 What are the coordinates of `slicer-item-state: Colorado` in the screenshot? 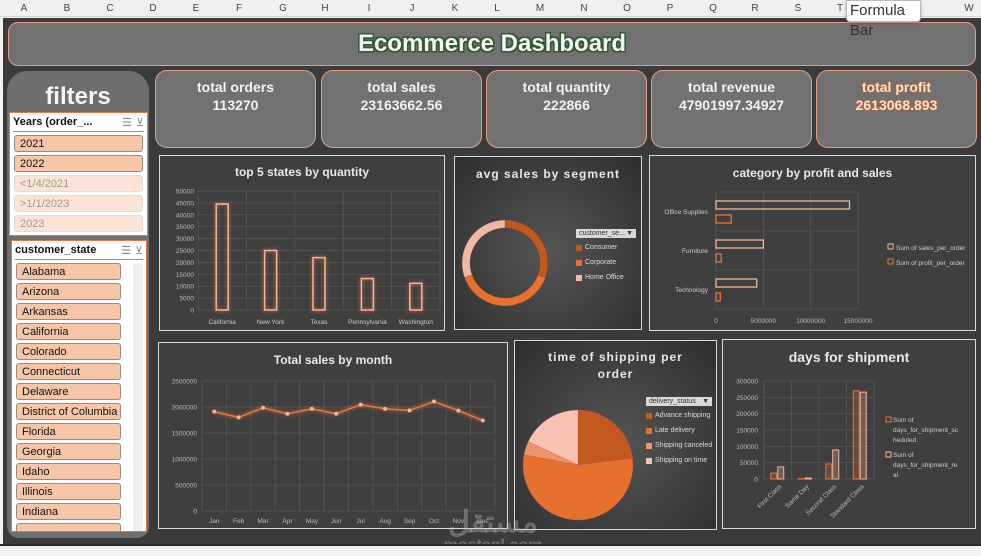 It's located at (68, 351).